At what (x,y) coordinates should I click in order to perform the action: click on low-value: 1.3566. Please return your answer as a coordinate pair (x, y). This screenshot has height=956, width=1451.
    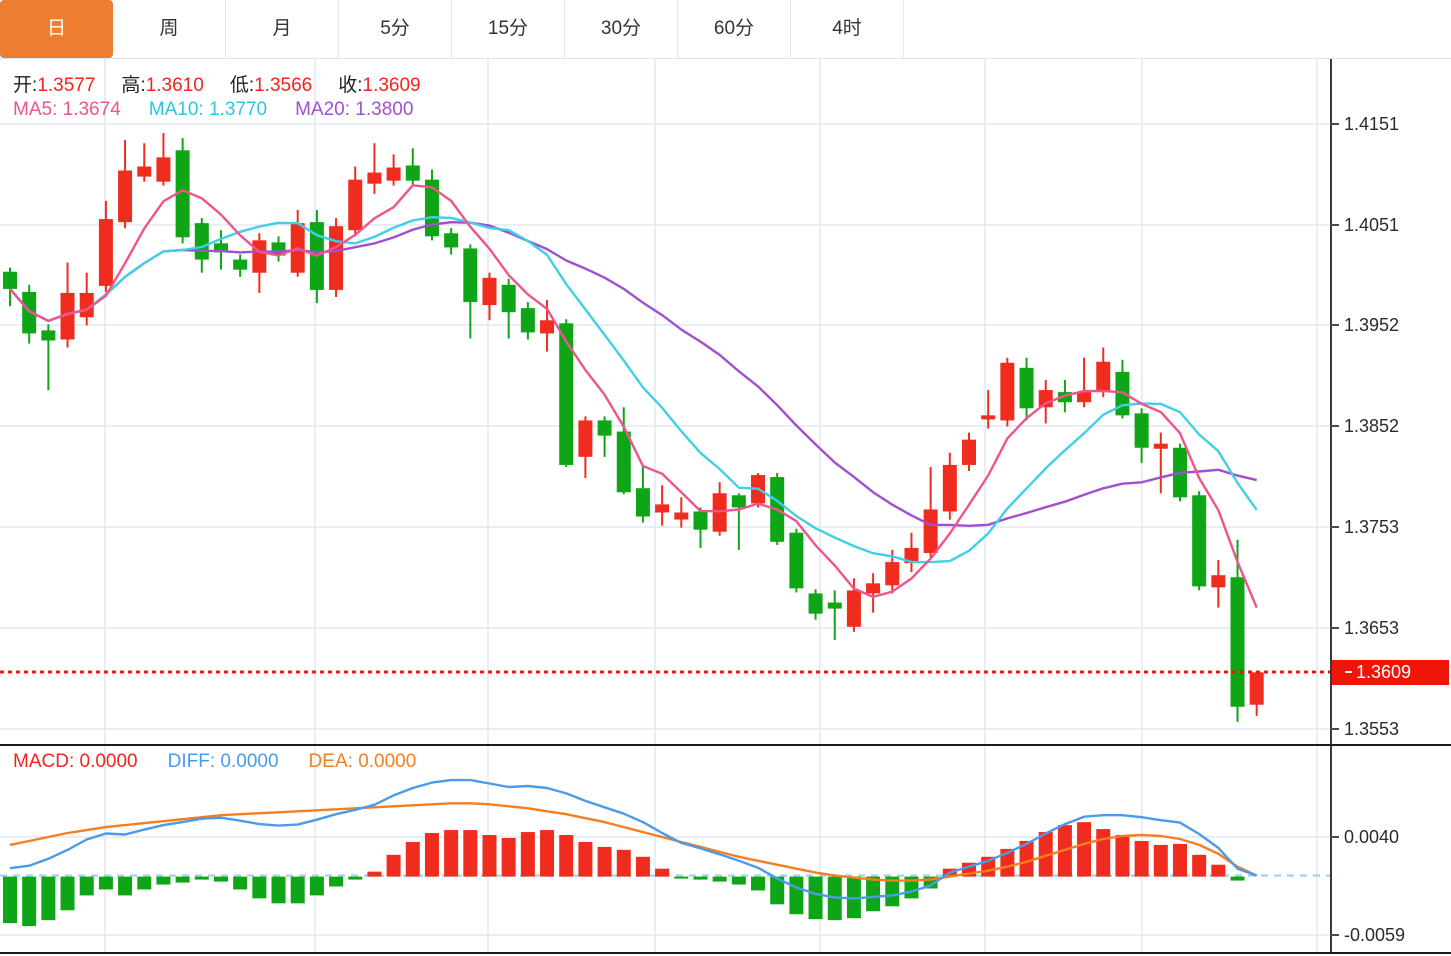
    Looking at the image, I should click on (283, 85).